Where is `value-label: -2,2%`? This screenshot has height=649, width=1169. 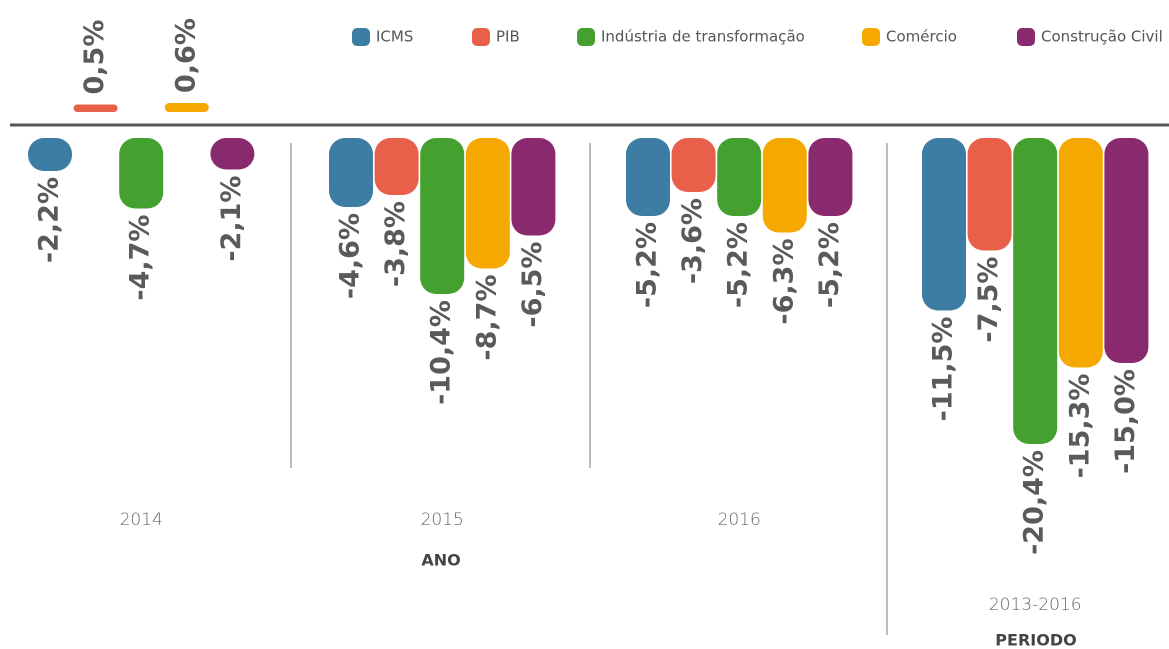 value-label: -2,2% is located at coordinates (49, 220).